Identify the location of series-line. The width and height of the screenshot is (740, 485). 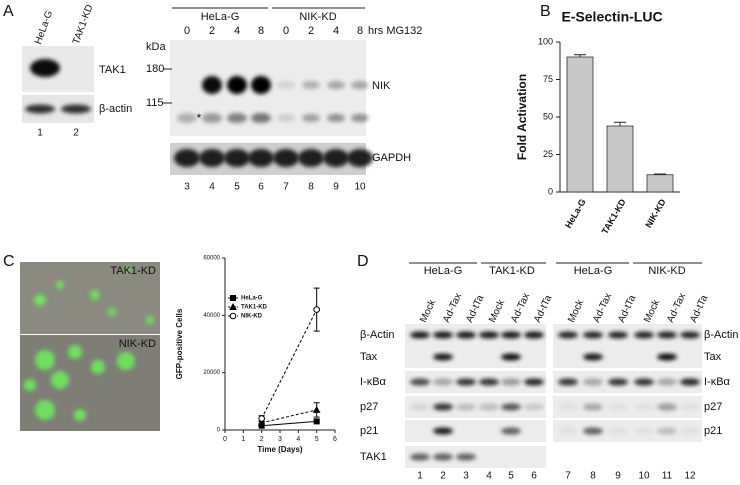
(289, 364).